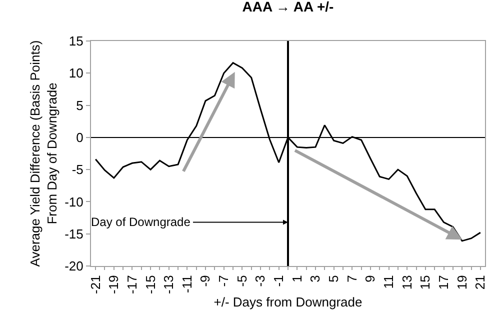 This screenshot has width=500, height=323. I want to click on y-axis-title: Average Yield Difference (Basis Points) From Day of Downgrade, so click(44, 153).